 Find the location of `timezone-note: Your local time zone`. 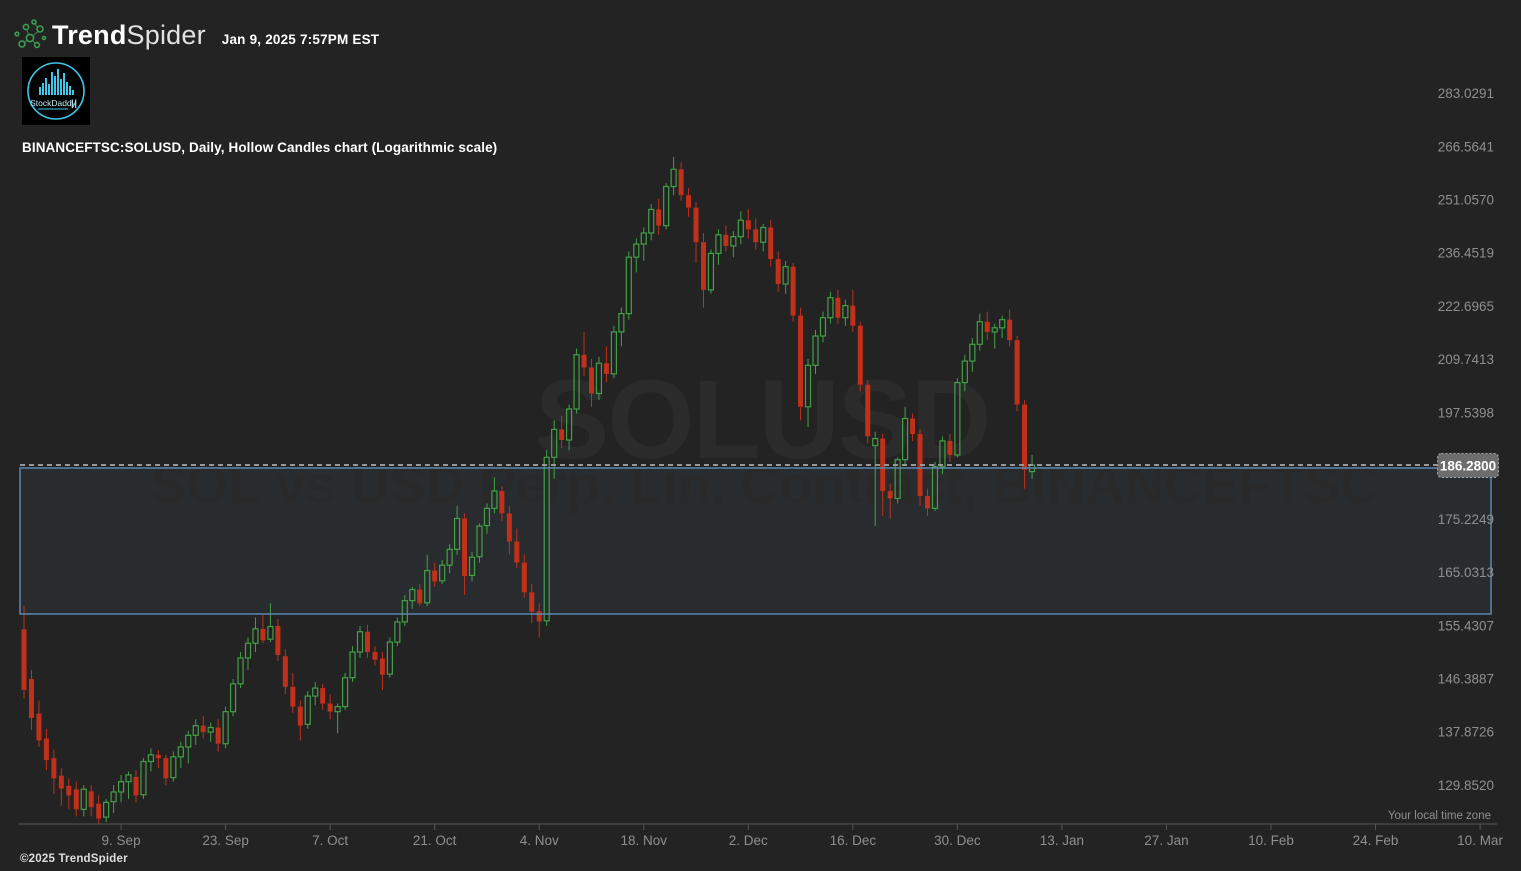

timezone-note: Your local time zone is located at coordinates (1439, 816).